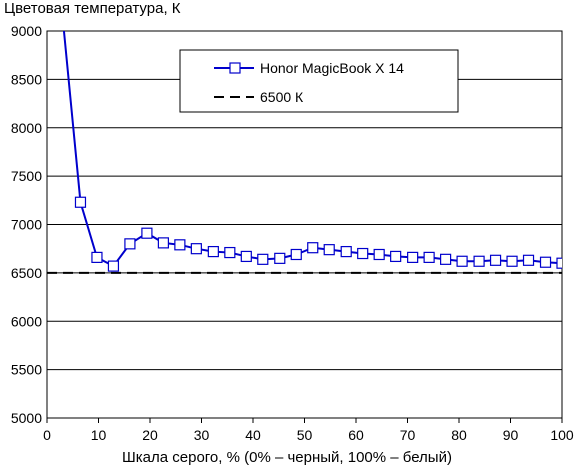 The image size is (574, 469). I want to click on x-tick-label: 0, so click(47, 435).